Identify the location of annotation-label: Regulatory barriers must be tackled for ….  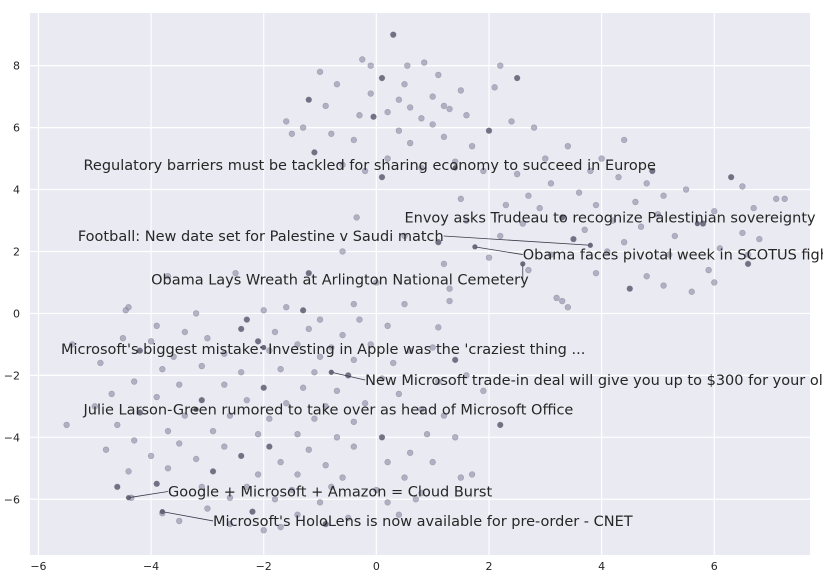
(370, 166).